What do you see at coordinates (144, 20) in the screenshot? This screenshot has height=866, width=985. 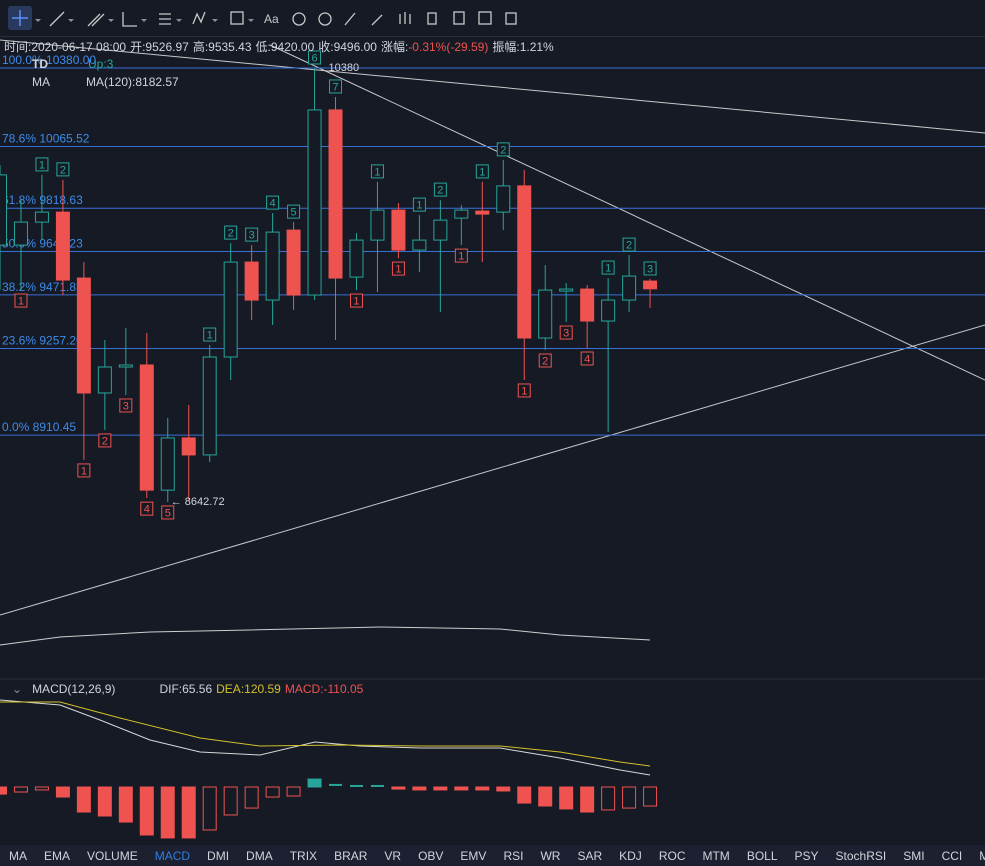 I see `dropdown-arrows` at bounding box center [144, 20].